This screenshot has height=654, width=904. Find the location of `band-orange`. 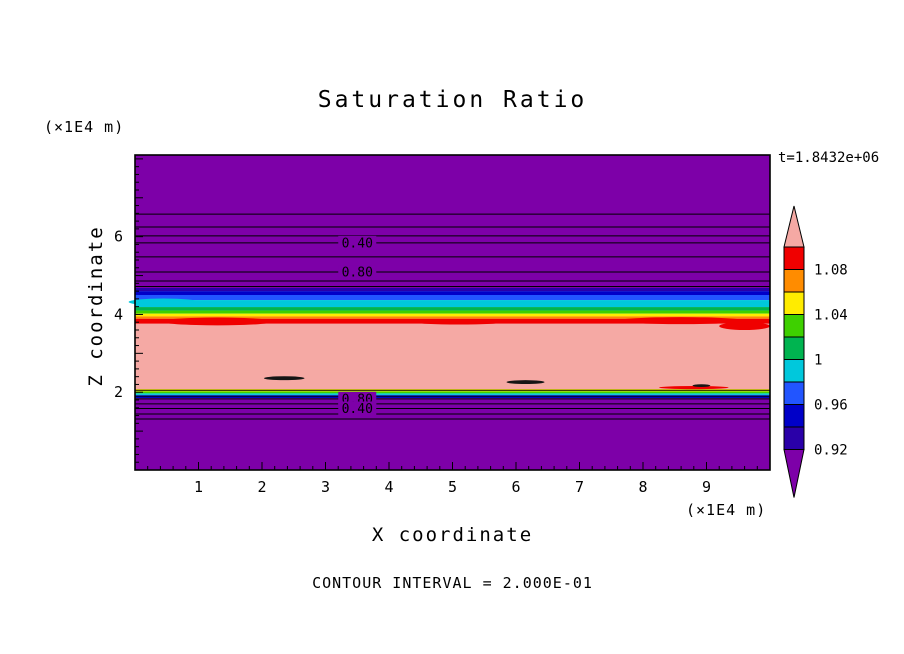

band-orange is located at coordinates (452, 317).